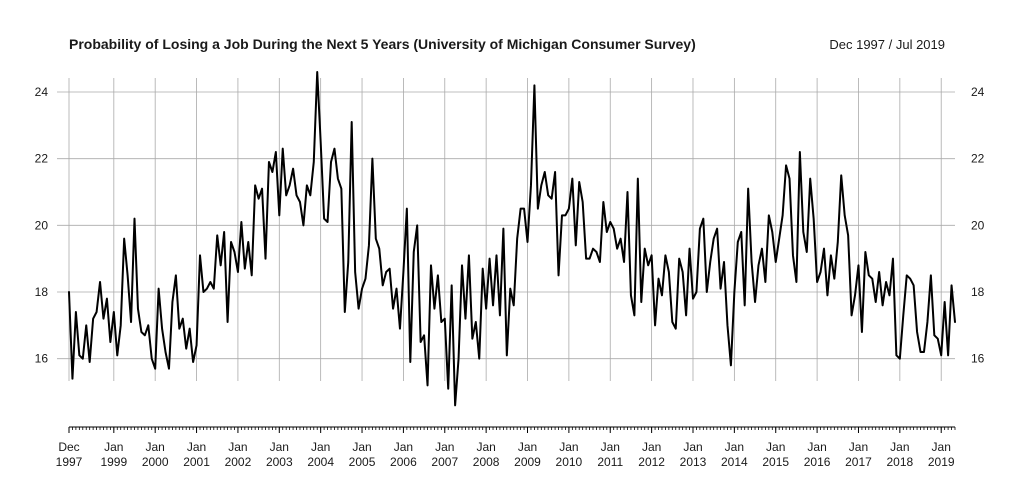 The image size is (1024, 480). Describe the element at coordinates (569, 462) in the screenshot. I see `x-tick-label-year: 2010` at that location.